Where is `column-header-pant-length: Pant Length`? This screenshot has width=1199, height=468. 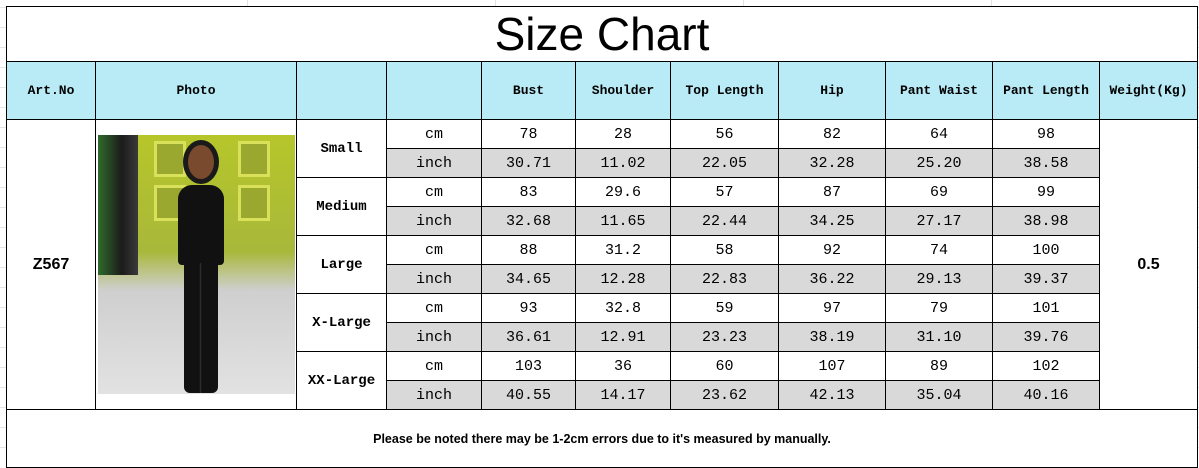 column-header-pant-length: Pant Length is located at coordinates (1046, 90).